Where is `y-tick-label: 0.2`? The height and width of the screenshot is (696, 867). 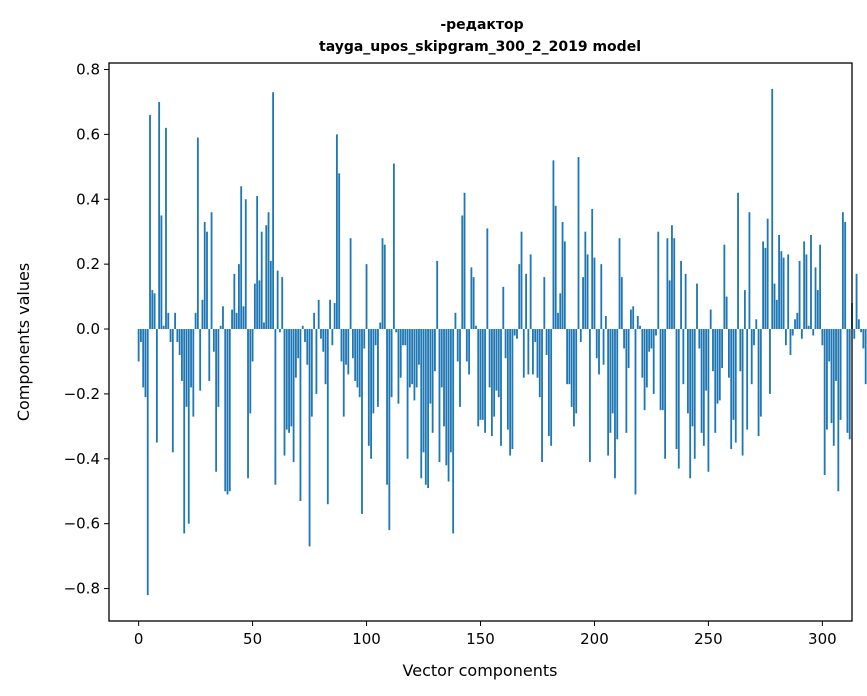 y-tick-label: 0.2 is located at coordinates (88, 264).